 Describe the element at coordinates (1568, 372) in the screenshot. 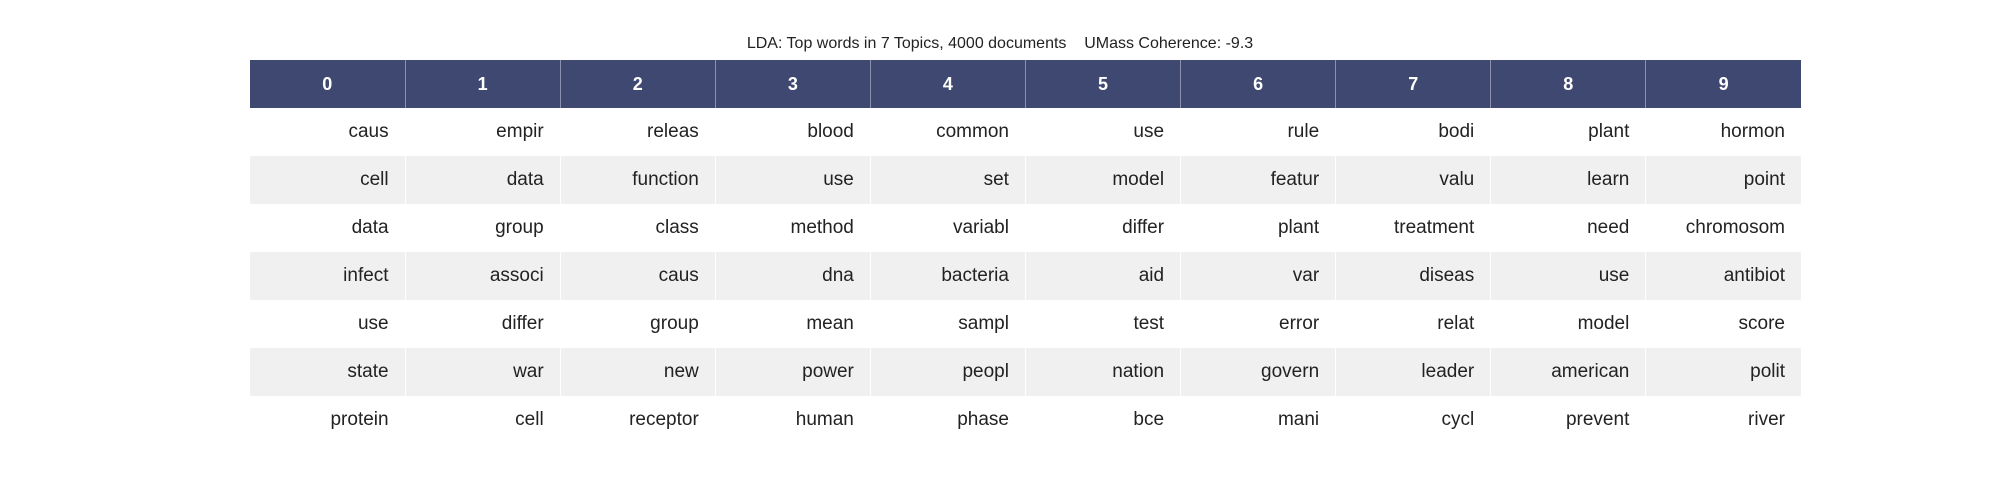

I see `table-cell: american` at that location.